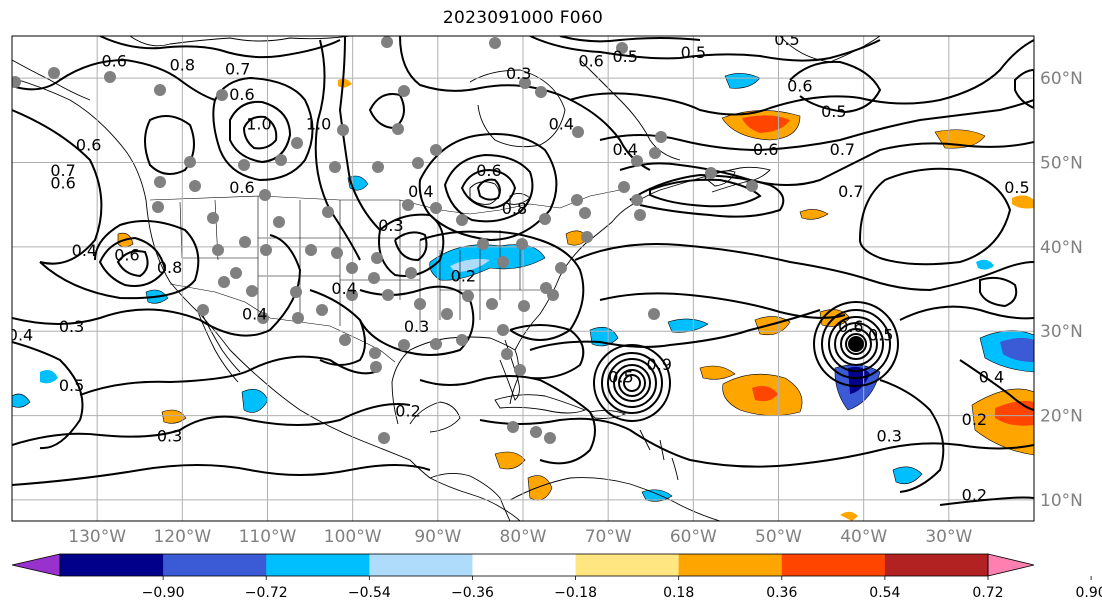 This screenshot has width=1102, height=613. Describe the element at coordinates (778, 537) in the screenshot. I see `longitude-tick-label: 50°W` at that location.